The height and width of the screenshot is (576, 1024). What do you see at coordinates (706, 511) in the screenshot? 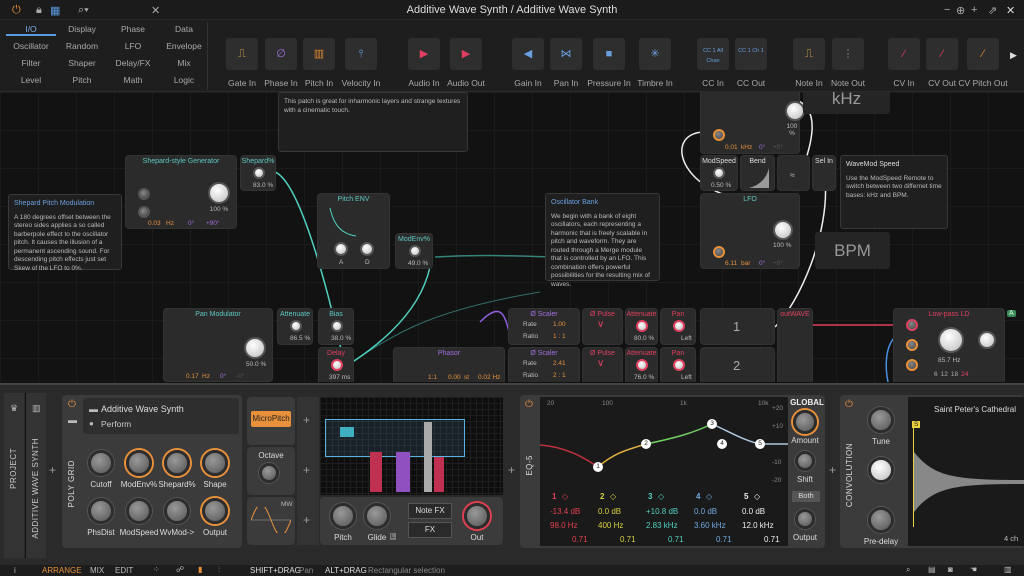
I see `band-gain: 0.0 dB` at bounding box center [706, 511].